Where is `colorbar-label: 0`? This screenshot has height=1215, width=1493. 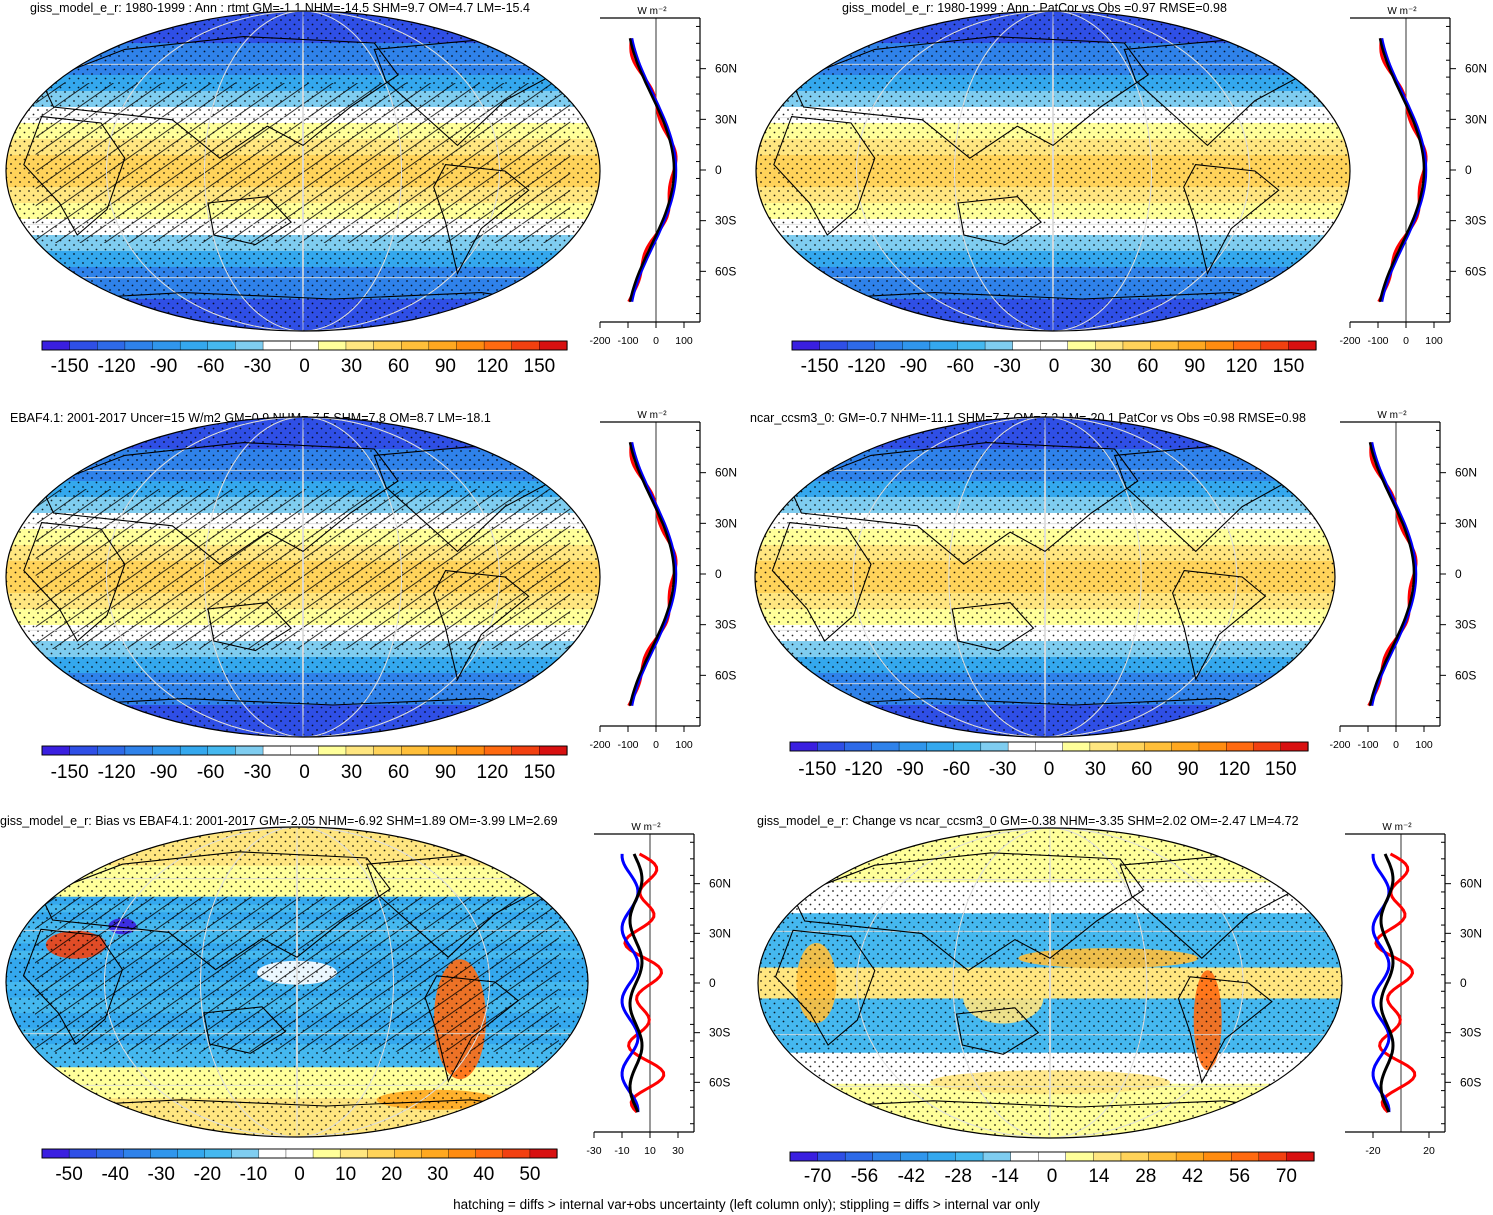
colorbar-label: 0 is located at coordinates (299, 1174).